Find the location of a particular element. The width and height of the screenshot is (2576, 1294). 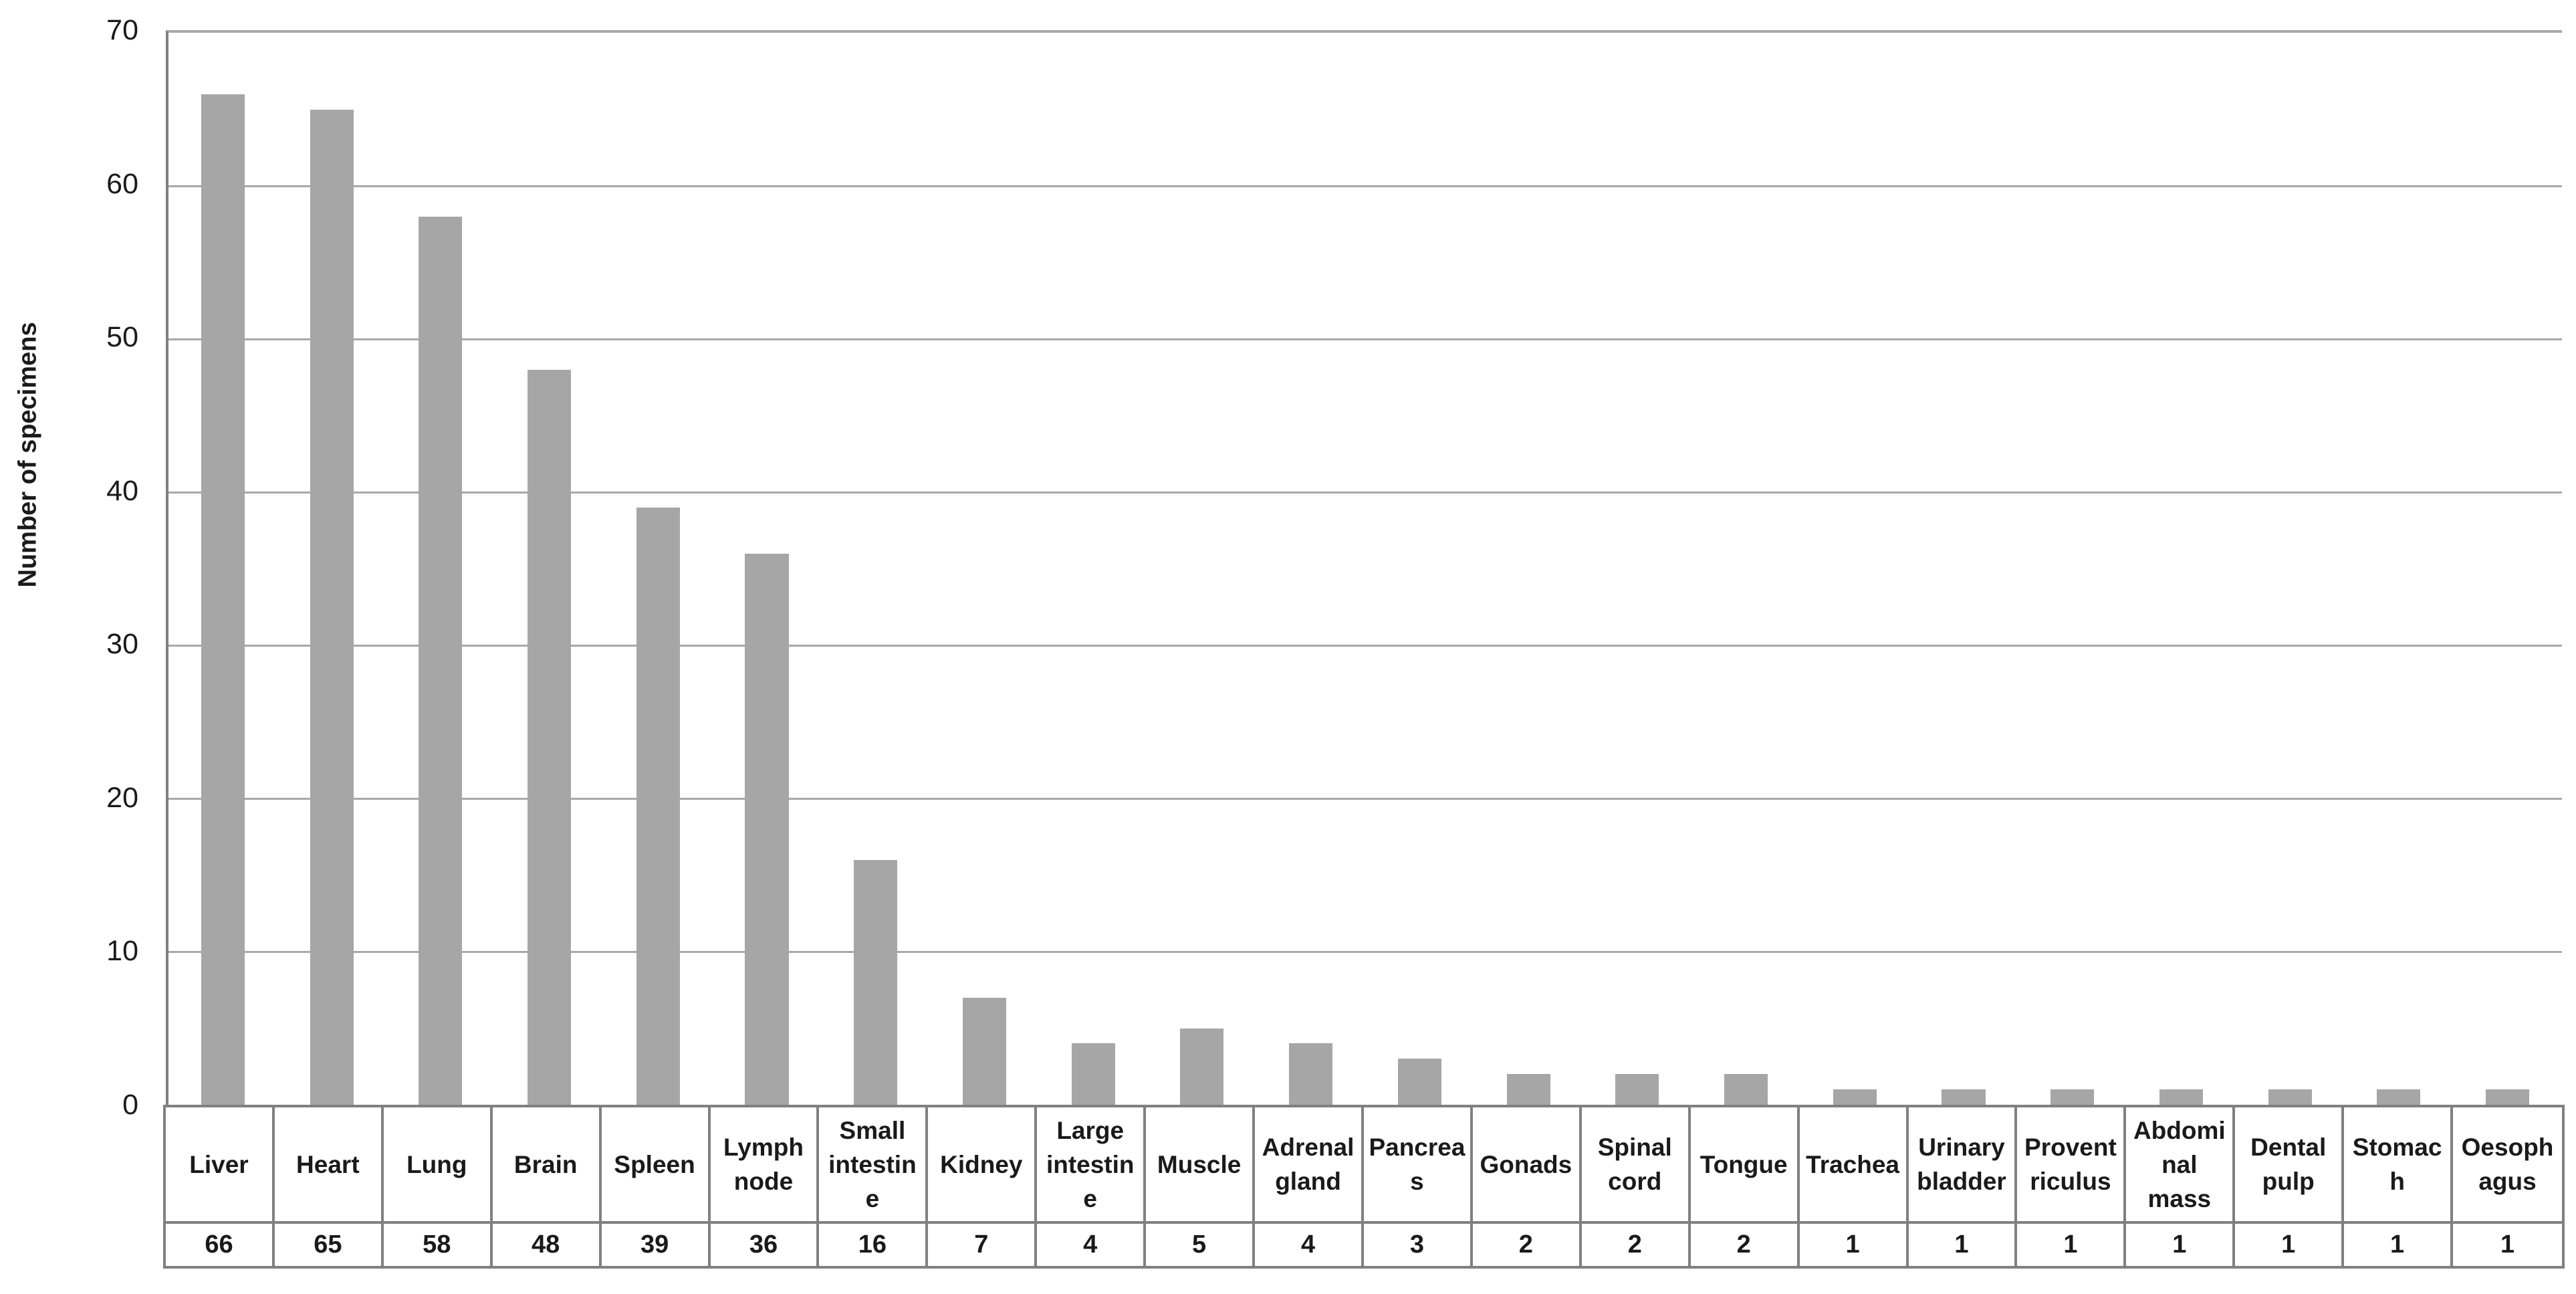

bar-large-intestine is located at coordinates (1093, 1074).